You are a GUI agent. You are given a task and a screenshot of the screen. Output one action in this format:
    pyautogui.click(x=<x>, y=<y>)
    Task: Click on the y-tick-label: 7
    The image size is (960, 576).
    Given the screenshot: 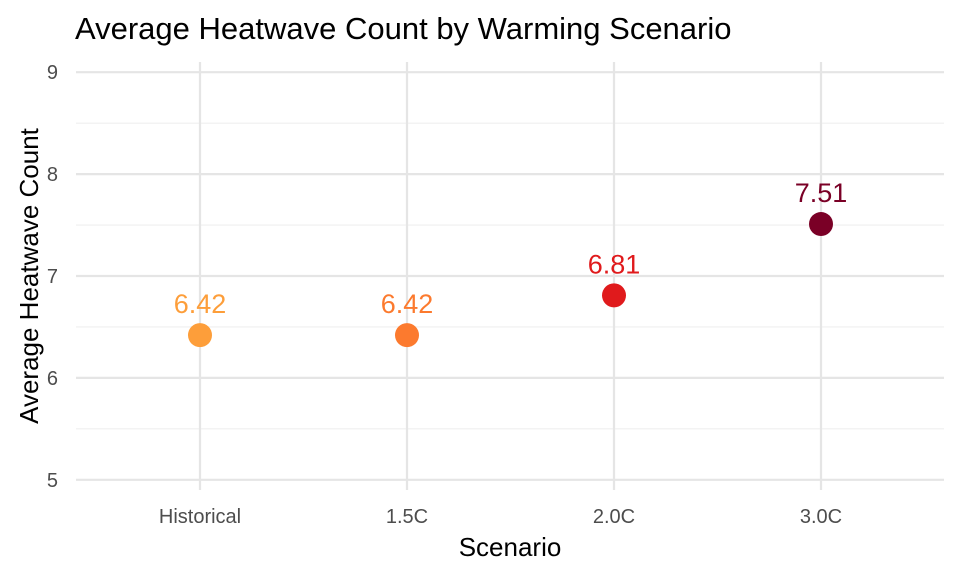 What is the action you would take?
    pyautogui.click(x=52, y=277)
    